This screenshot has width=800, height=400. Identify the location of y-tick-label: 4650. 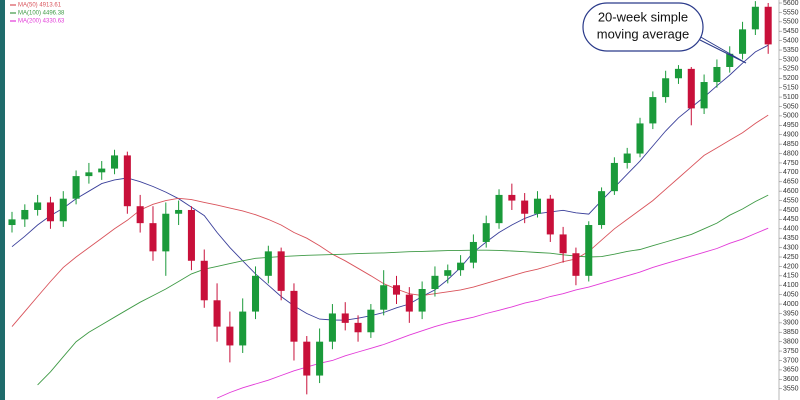
(791, 182).